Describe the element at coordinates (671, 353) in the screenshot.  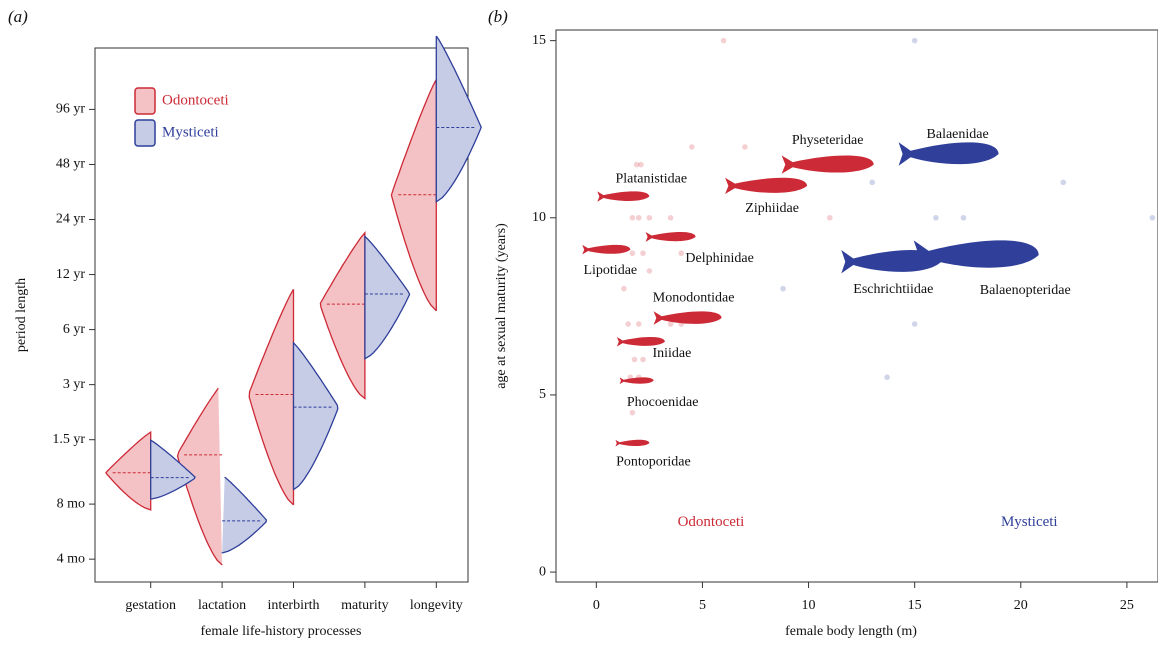
I see `family-label: Iniidae` at that location.